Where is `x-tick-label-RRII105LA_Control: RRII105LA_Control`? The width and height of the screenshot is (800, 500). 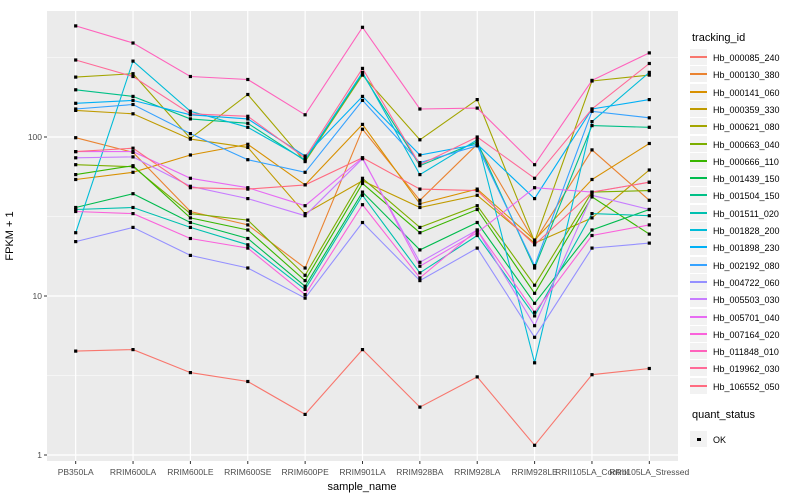 x-tick-label-RRII105LA_Control: RRII105LA_Control is located at coordinates (592, 472).